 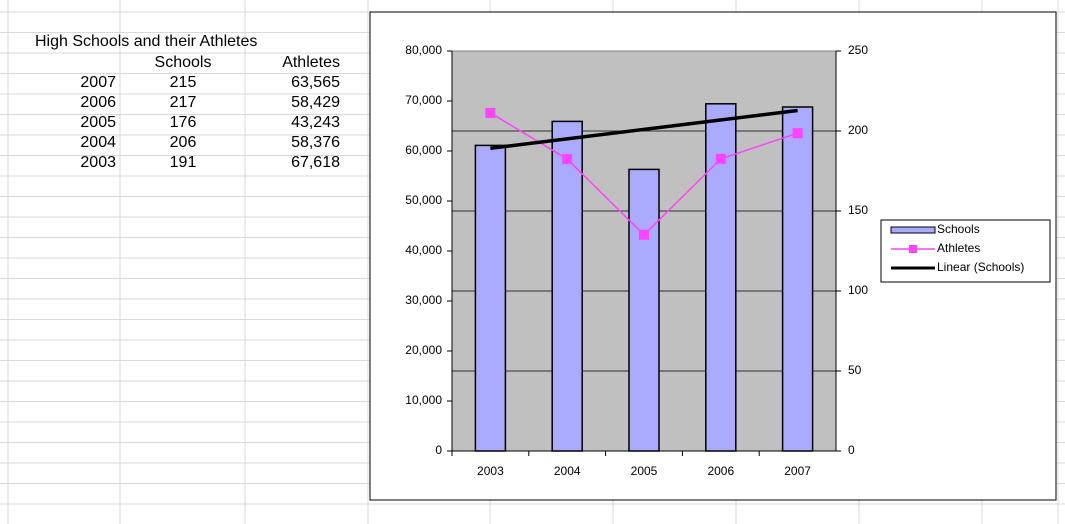 I want to click on cell: 2006, so click(x=98, y=102).